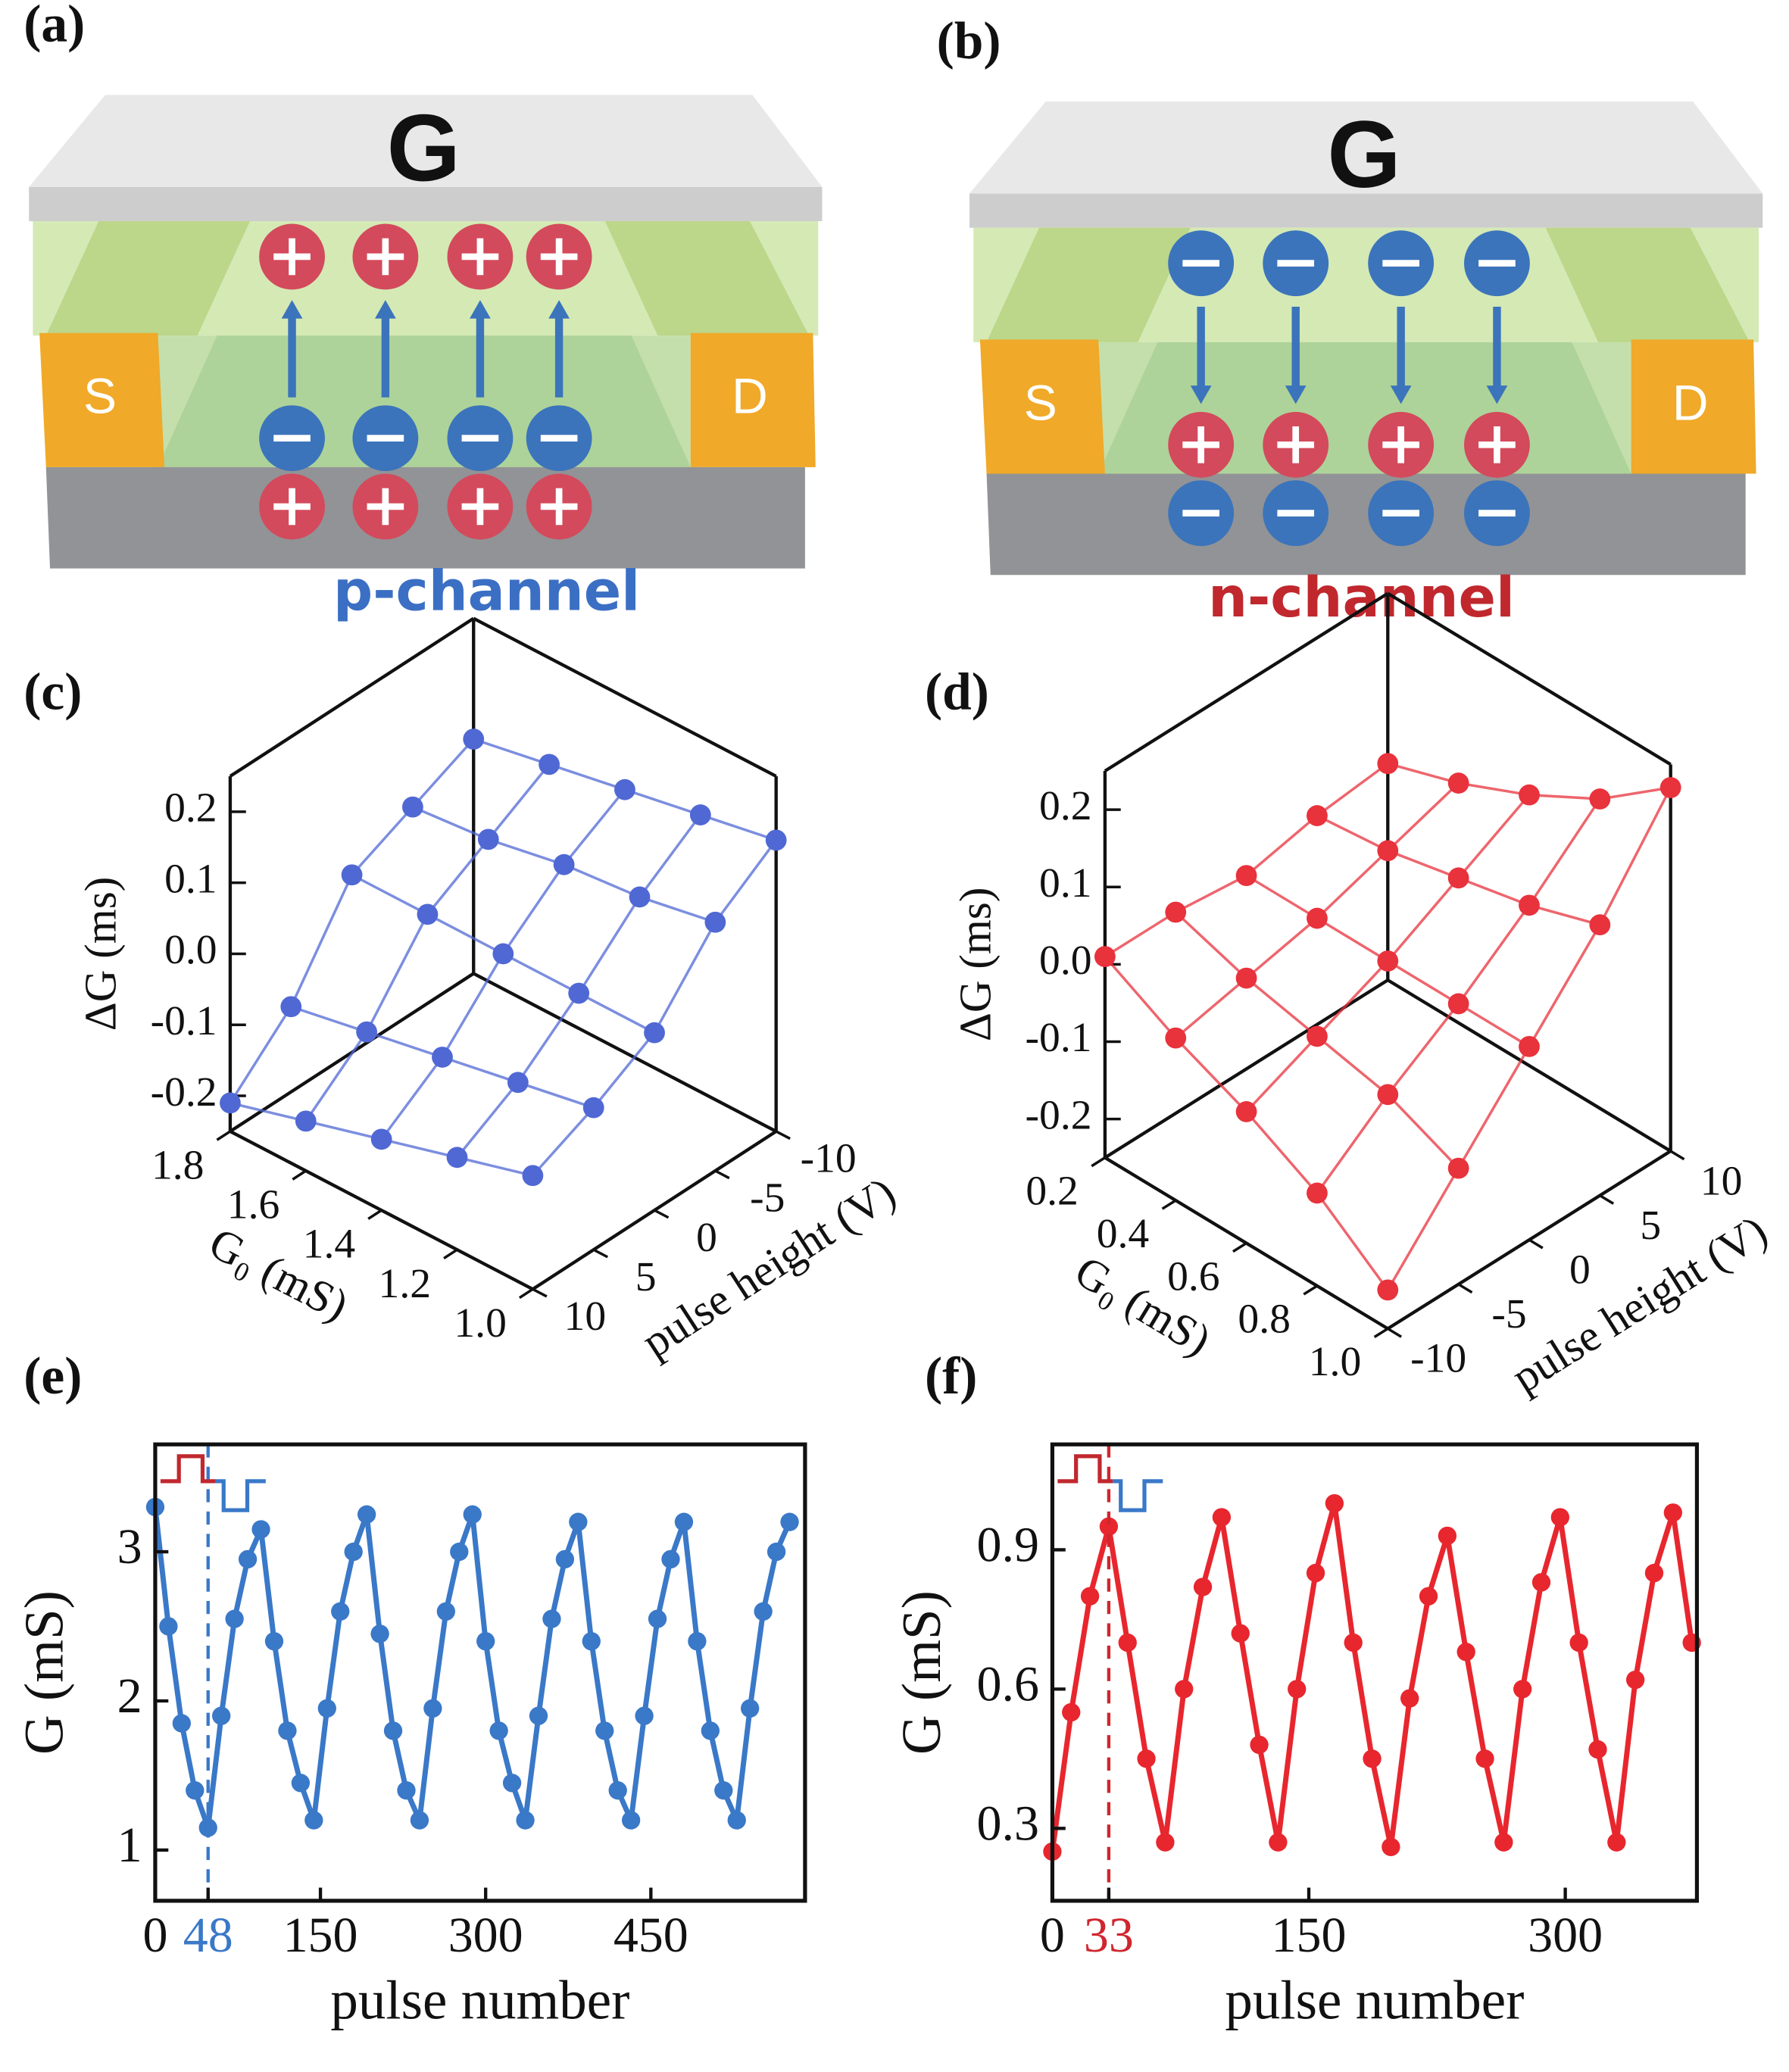  Describe the element at coordinates (1008, 1545) in the screenshot. I see `y-tick-label: 0.9` at that location.